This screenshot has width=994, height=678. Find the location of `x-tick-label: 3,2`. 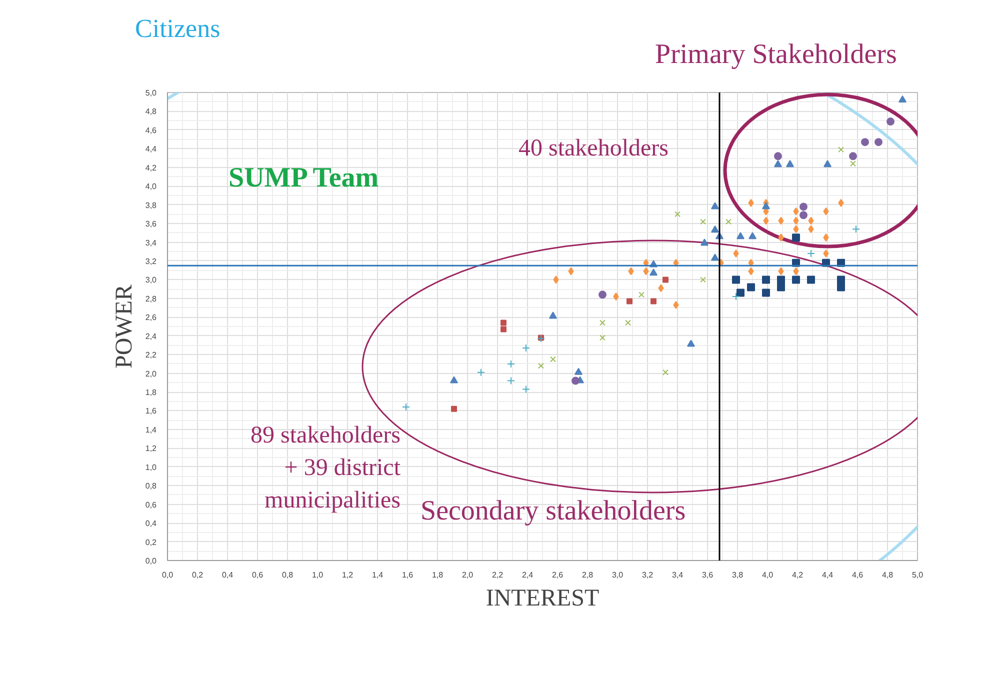

x-tick-label: 3,2 is located at coordinates (648, 575).